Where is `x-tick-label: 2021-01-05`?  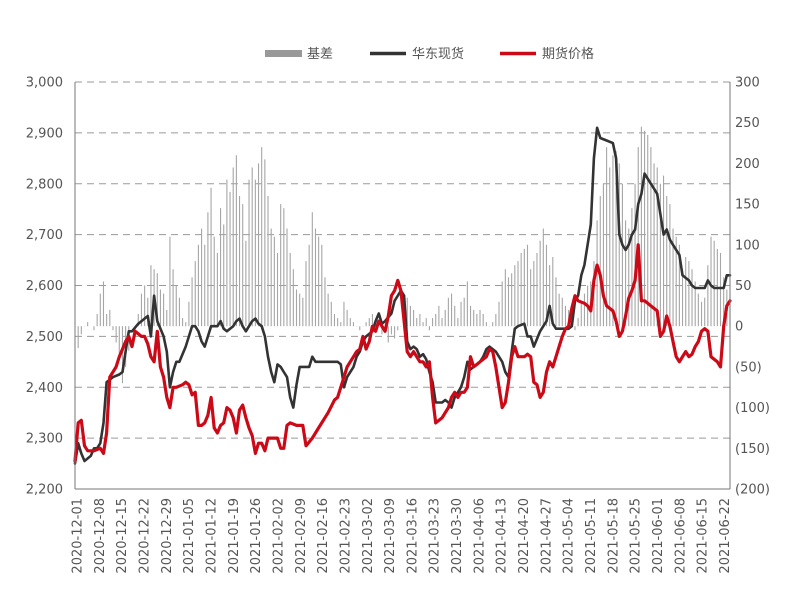 x-tick-label: 2021-01-05 is located at coordinates (189, 536).